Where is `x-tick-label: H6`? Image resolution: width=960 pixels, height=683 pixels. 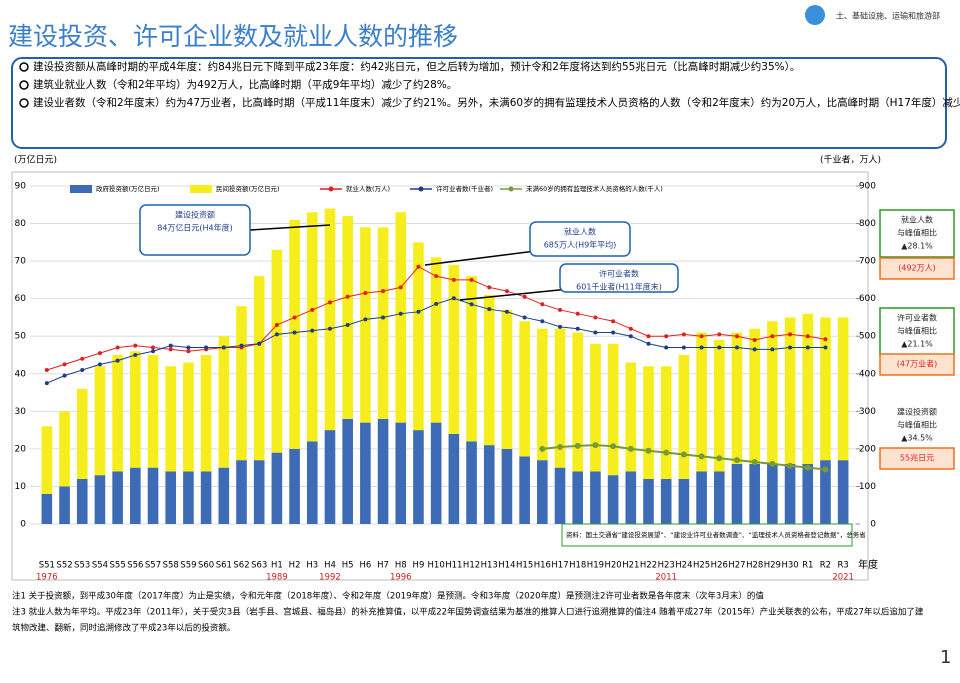
x-tick-label: H6 is located at coordinates (365, 566).